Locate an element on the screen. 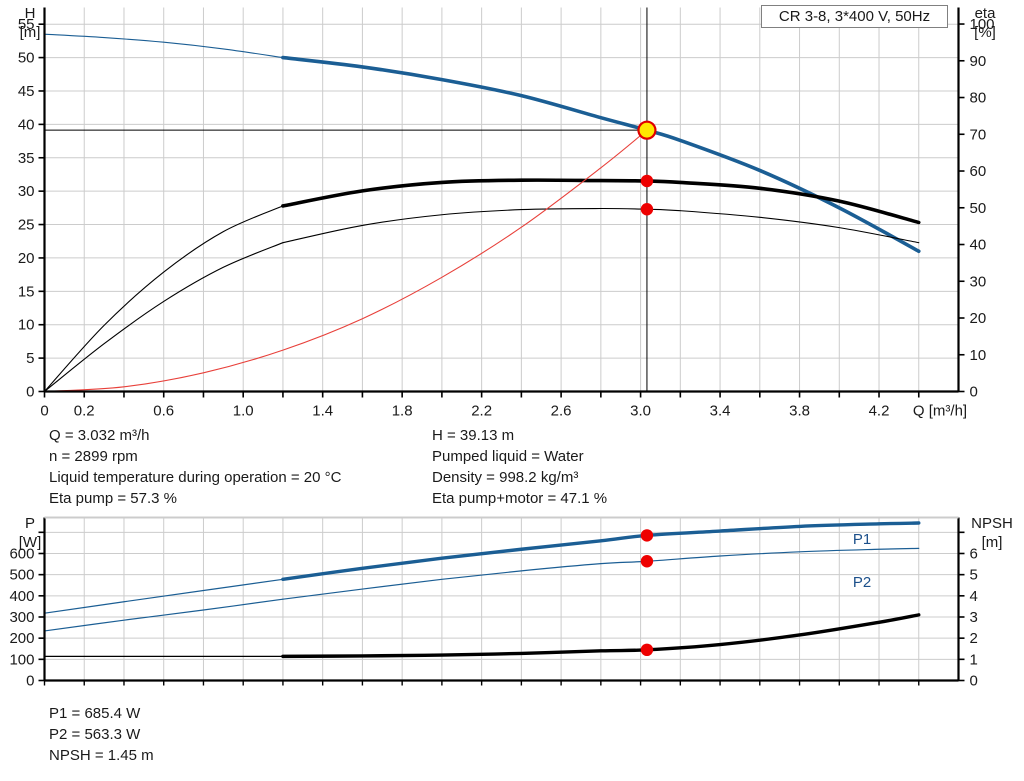  curve-p2-thin-extrapolated is located at coordinates (163, 615).